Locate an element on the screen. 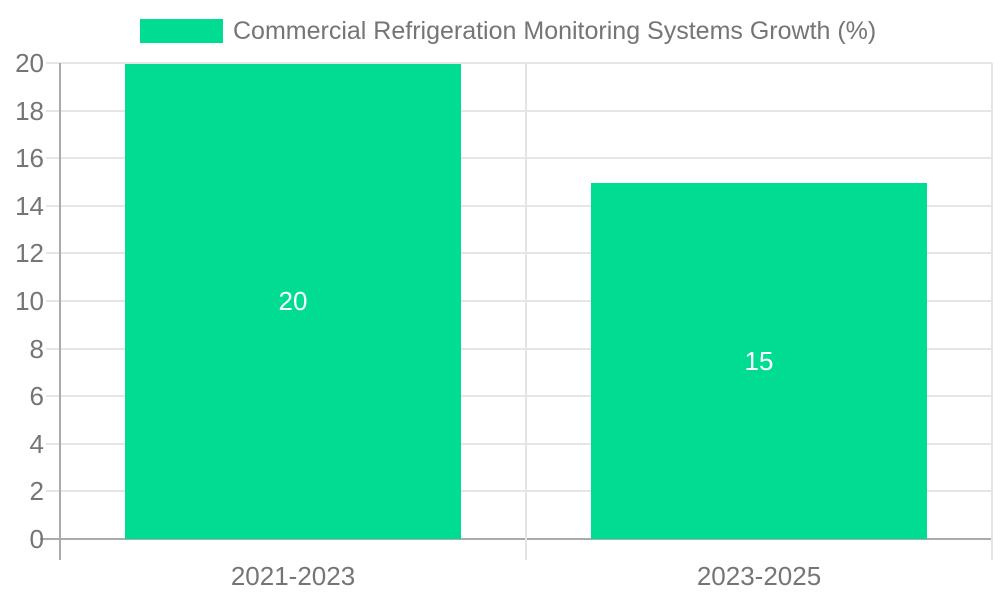  y-tick-label: 18 is located at coordinates (29, 110).